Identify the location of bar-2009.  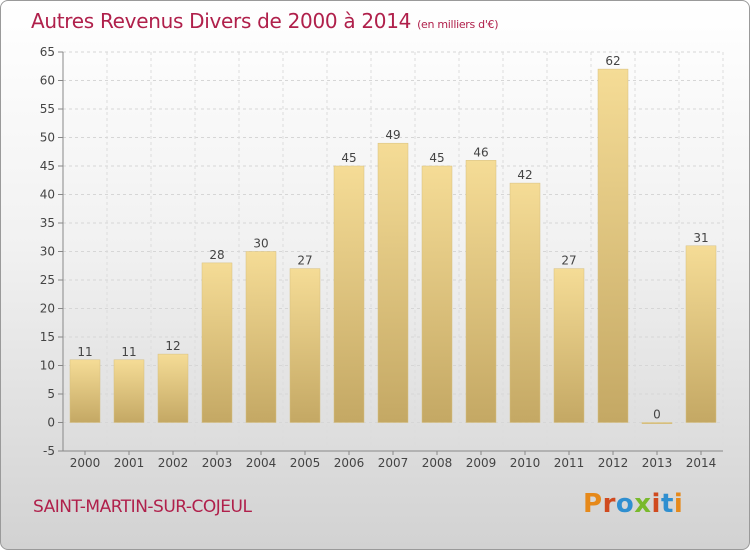
(481, 291).